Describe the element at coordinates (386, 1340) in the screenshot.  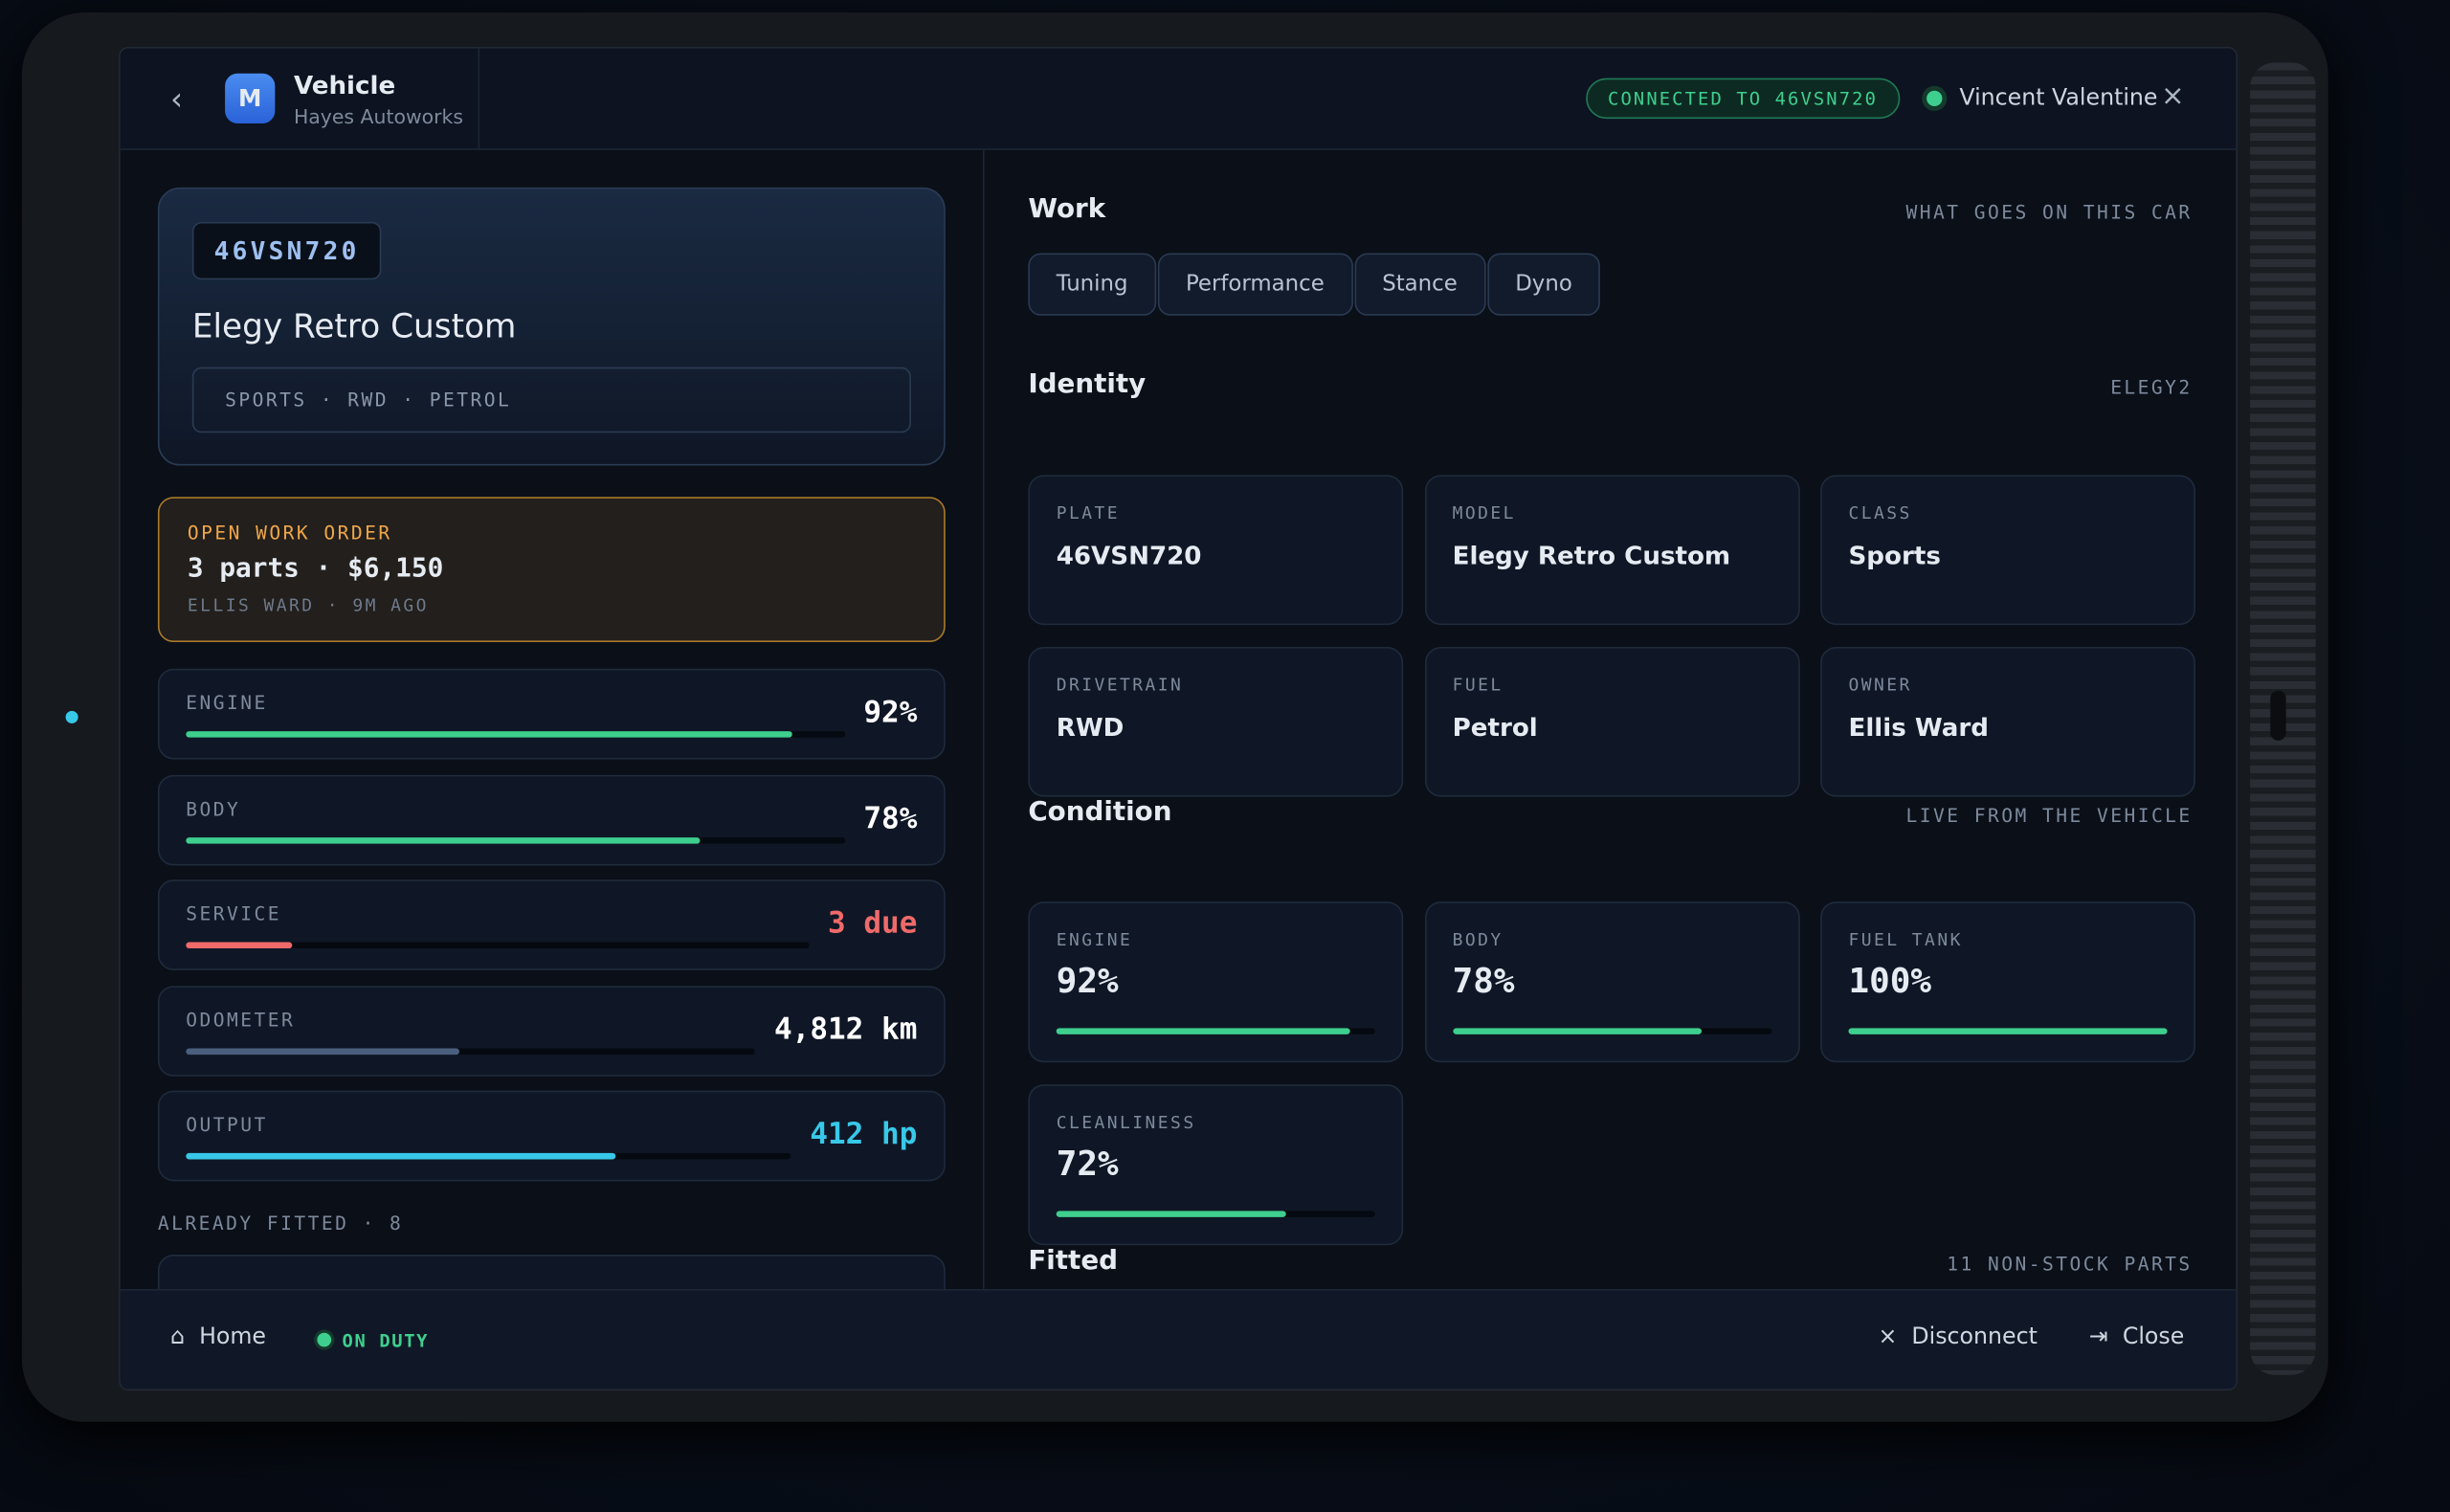
I see `duty-status: ON DUTY` at that location.